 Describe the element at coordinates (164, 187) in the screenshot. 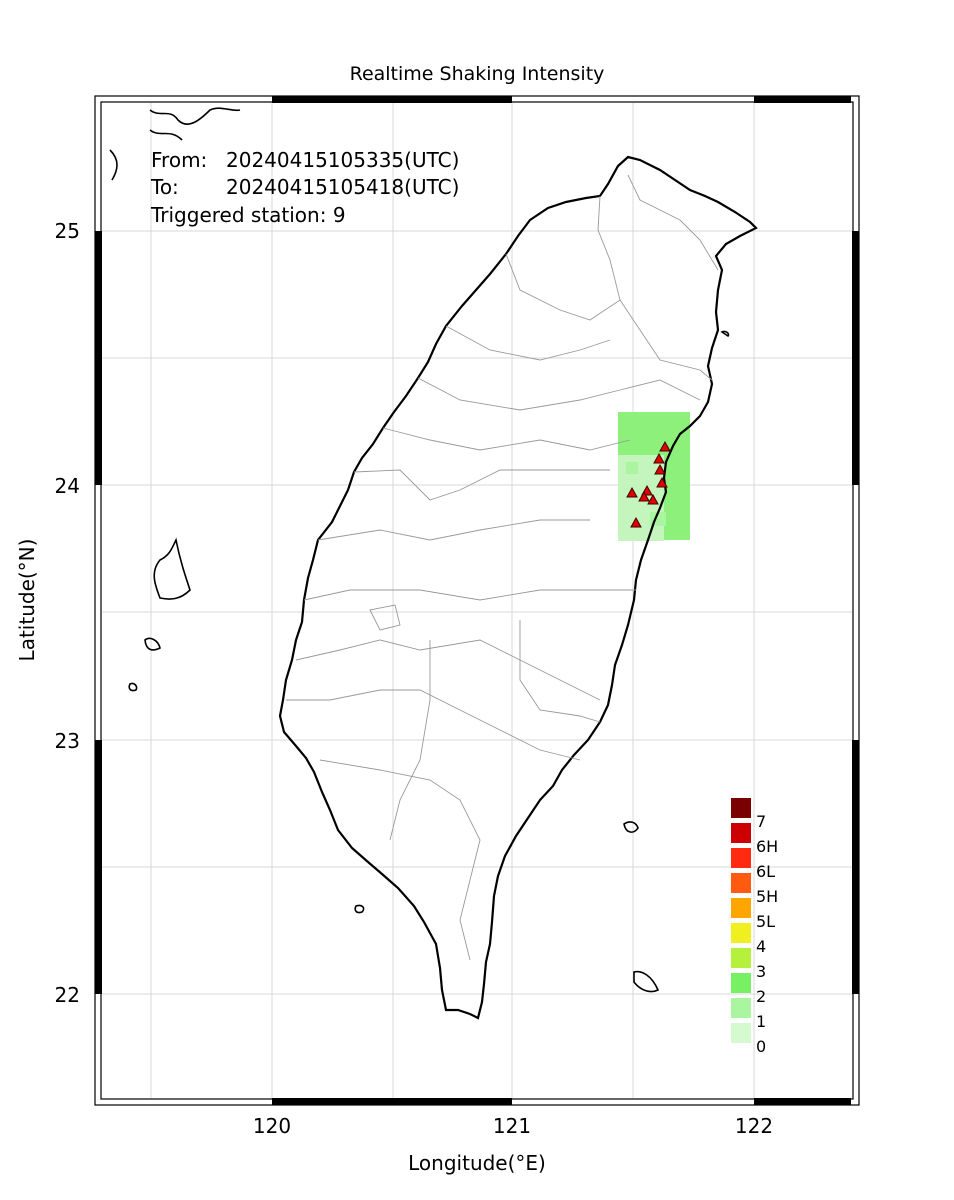

I see `to-label: To:` at that location.